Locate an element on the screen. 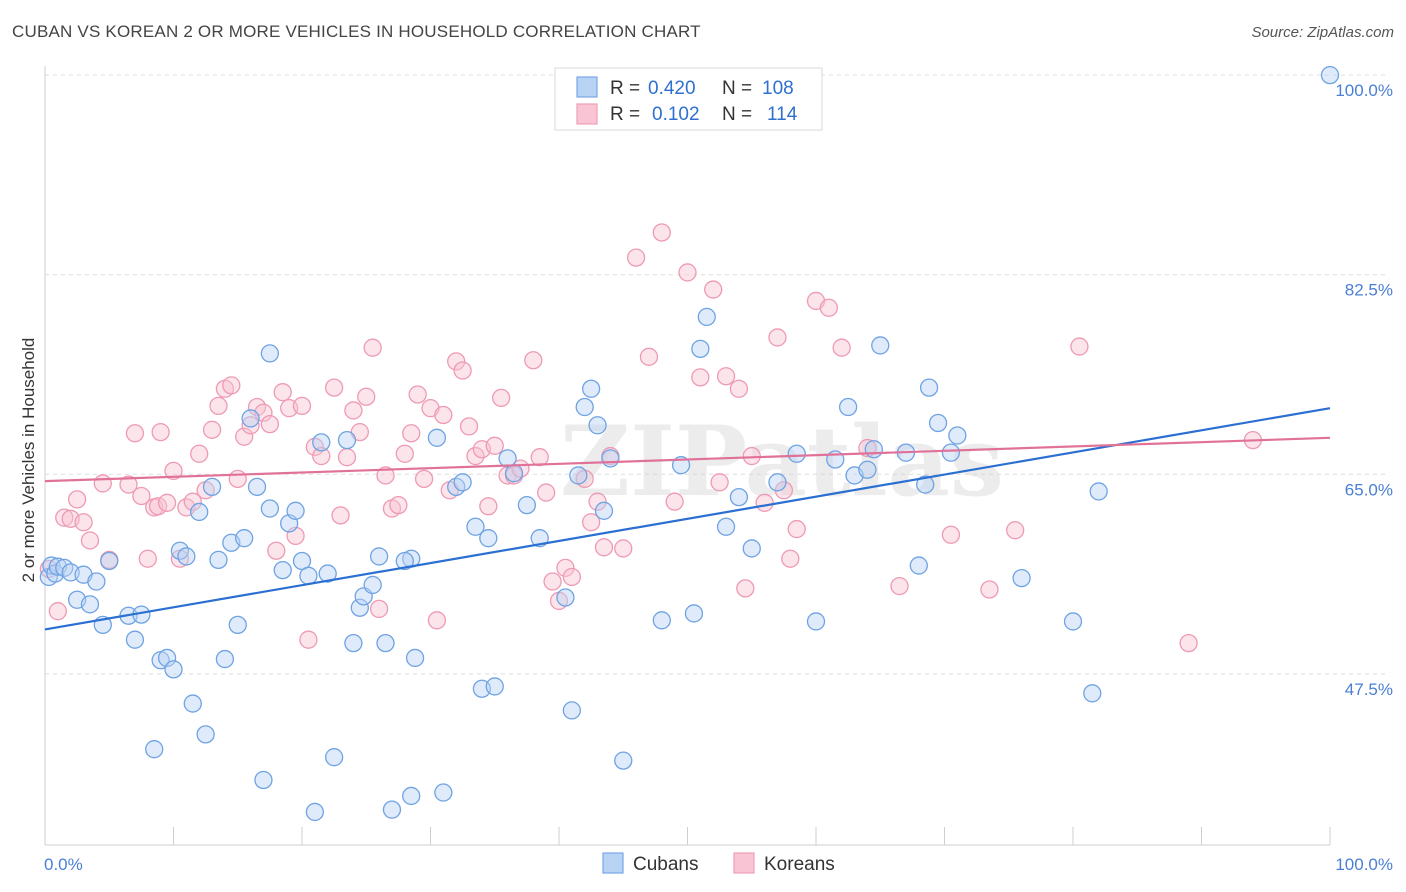 This screenshot has height=892, width=1406. legend-n-label-1: N = is located at coordinates (737, 88).